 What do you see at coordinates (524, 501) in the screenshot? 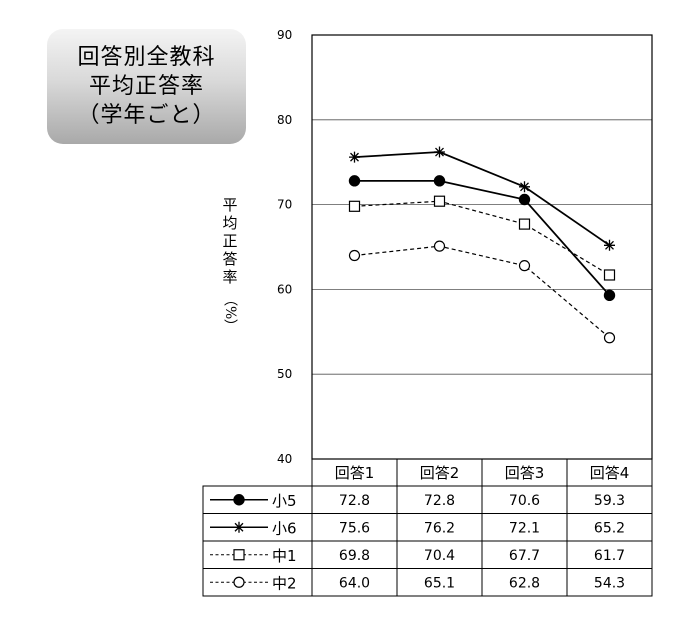
I see `table-value-cell: 70.6` at bounding box center [524, 501].